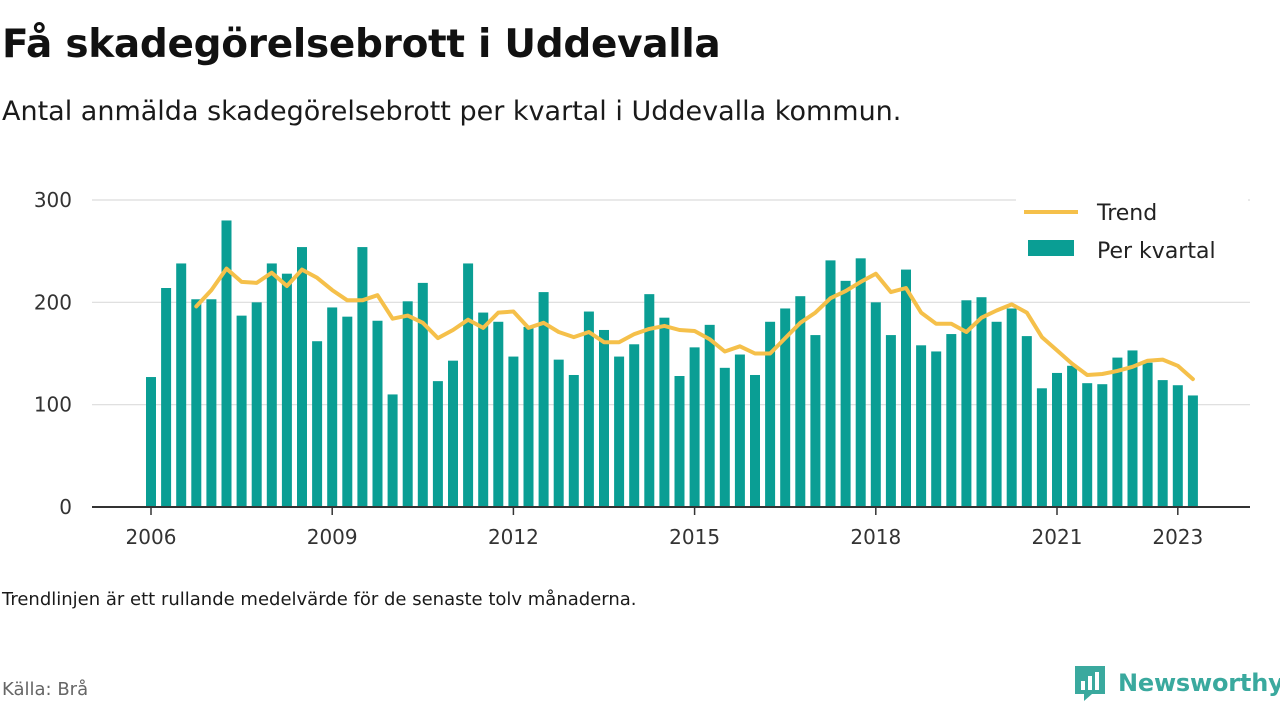 The height and width of the screenshot is (720, 1280). Describe the element at coordinates (53, 353) in the screenshot. I see `y-axis-ticks: 0 100 200 300` at that location.